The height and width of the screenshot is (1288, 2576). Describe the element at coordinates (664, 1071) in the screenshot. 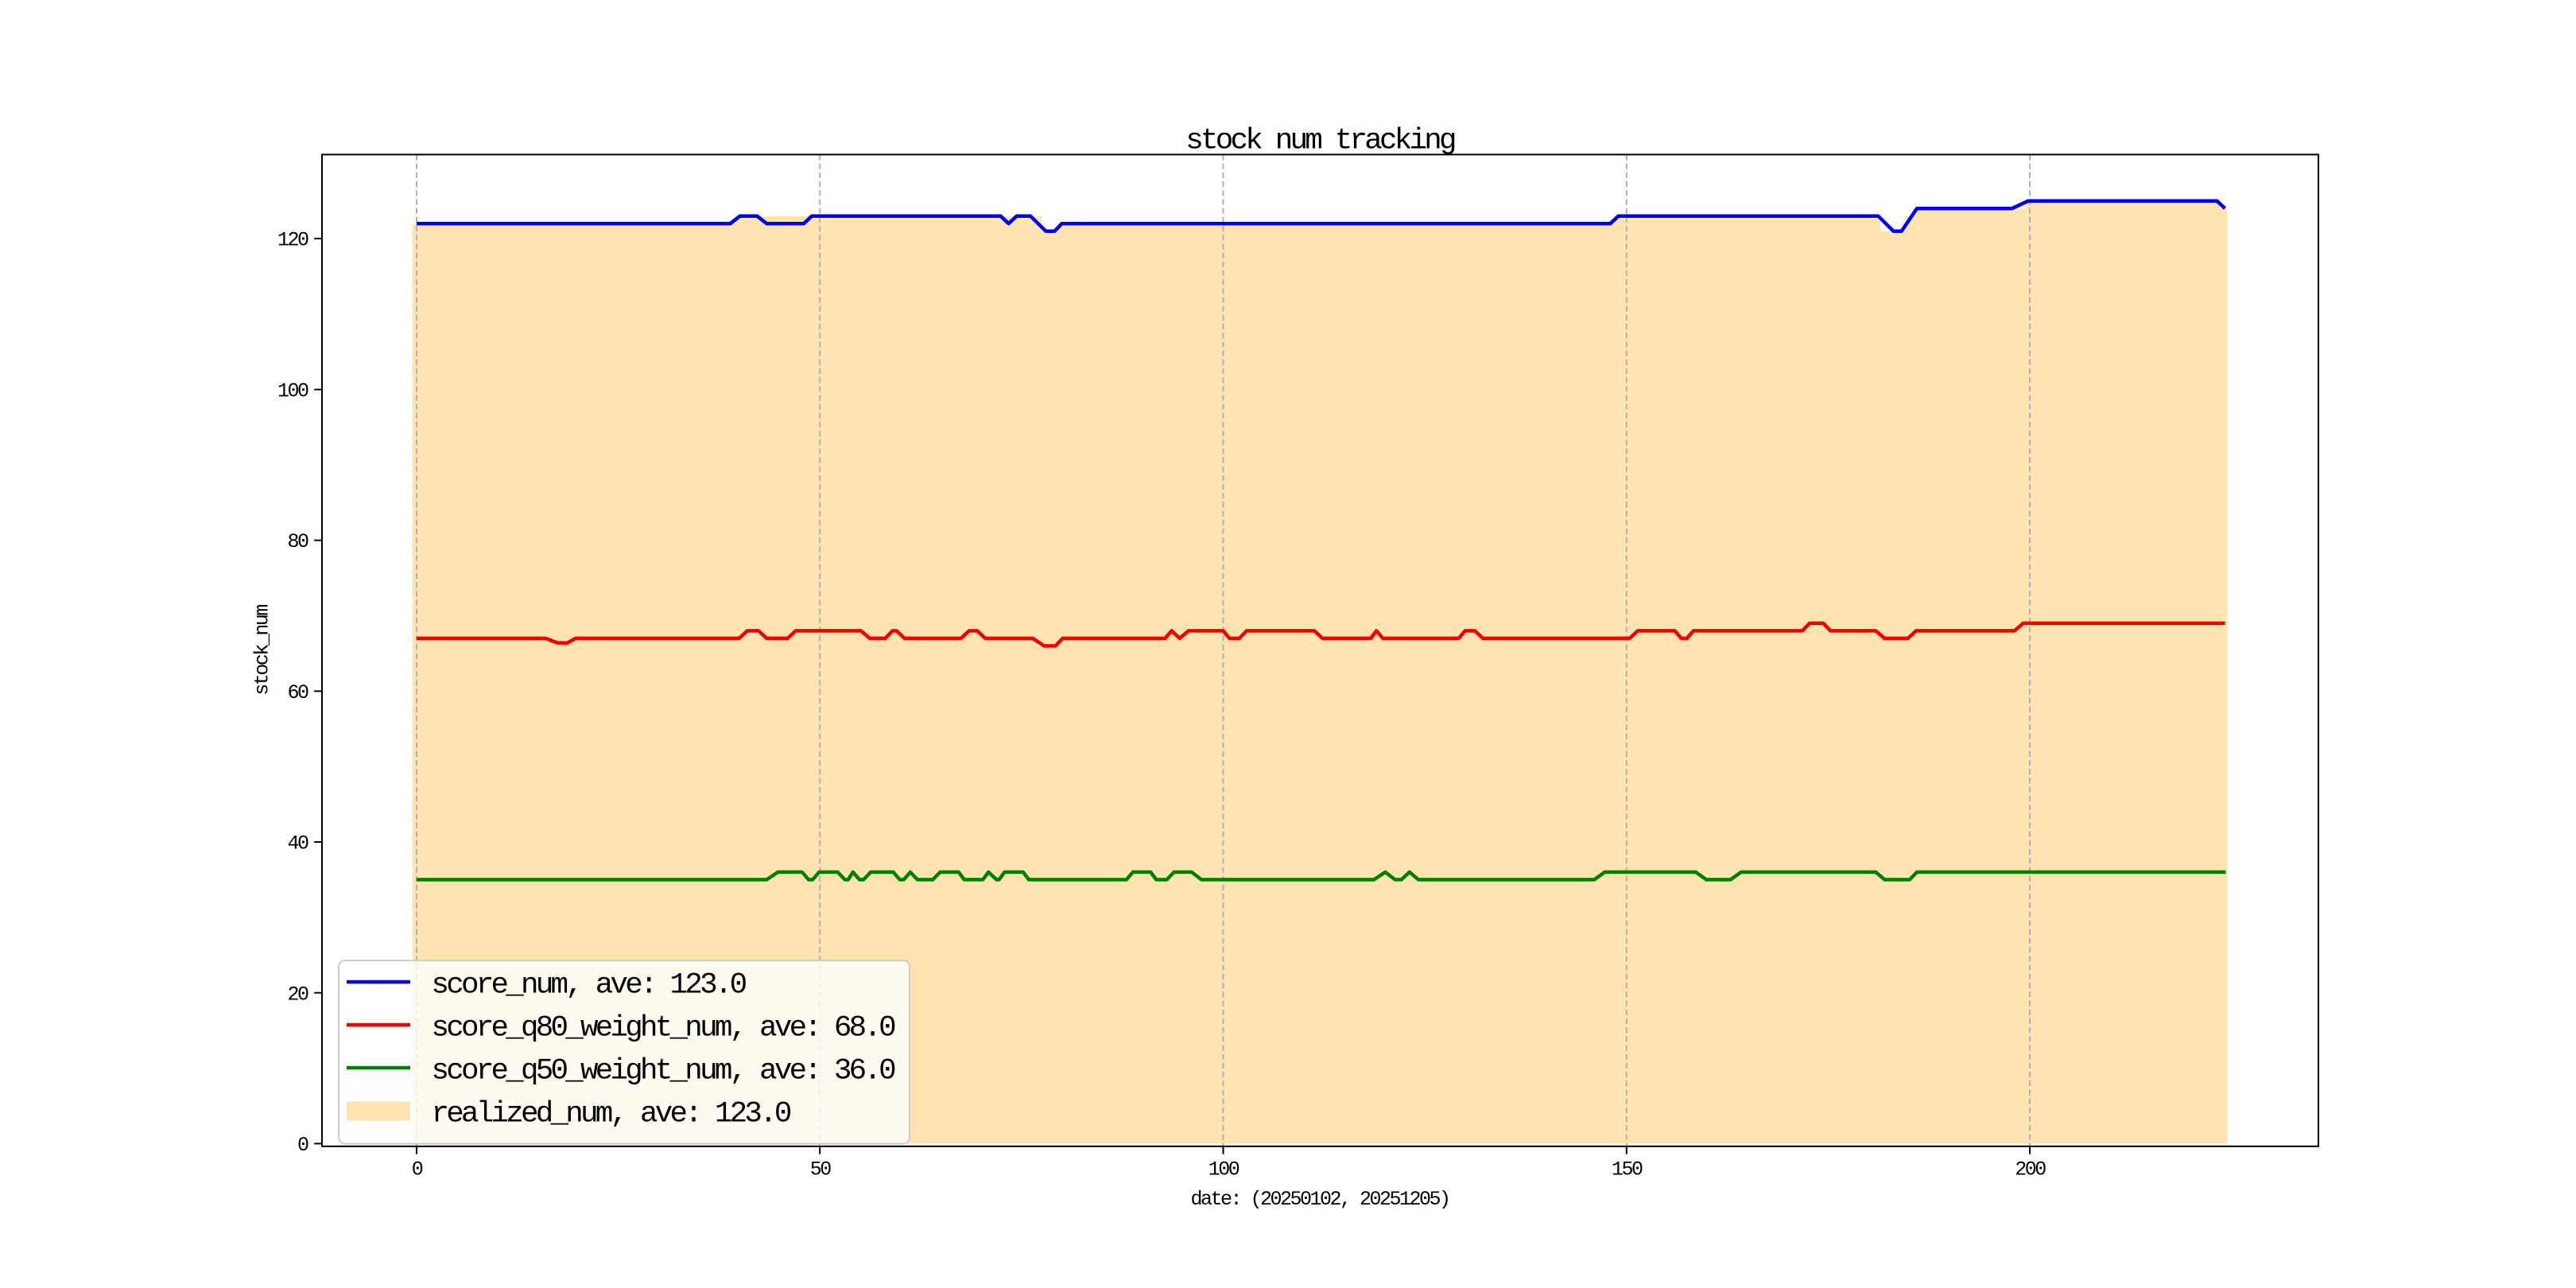

I see `svg-text:score_q50_weight_num, ave: 36.: score_q50_weight_num, ave: 36.0` at that location.